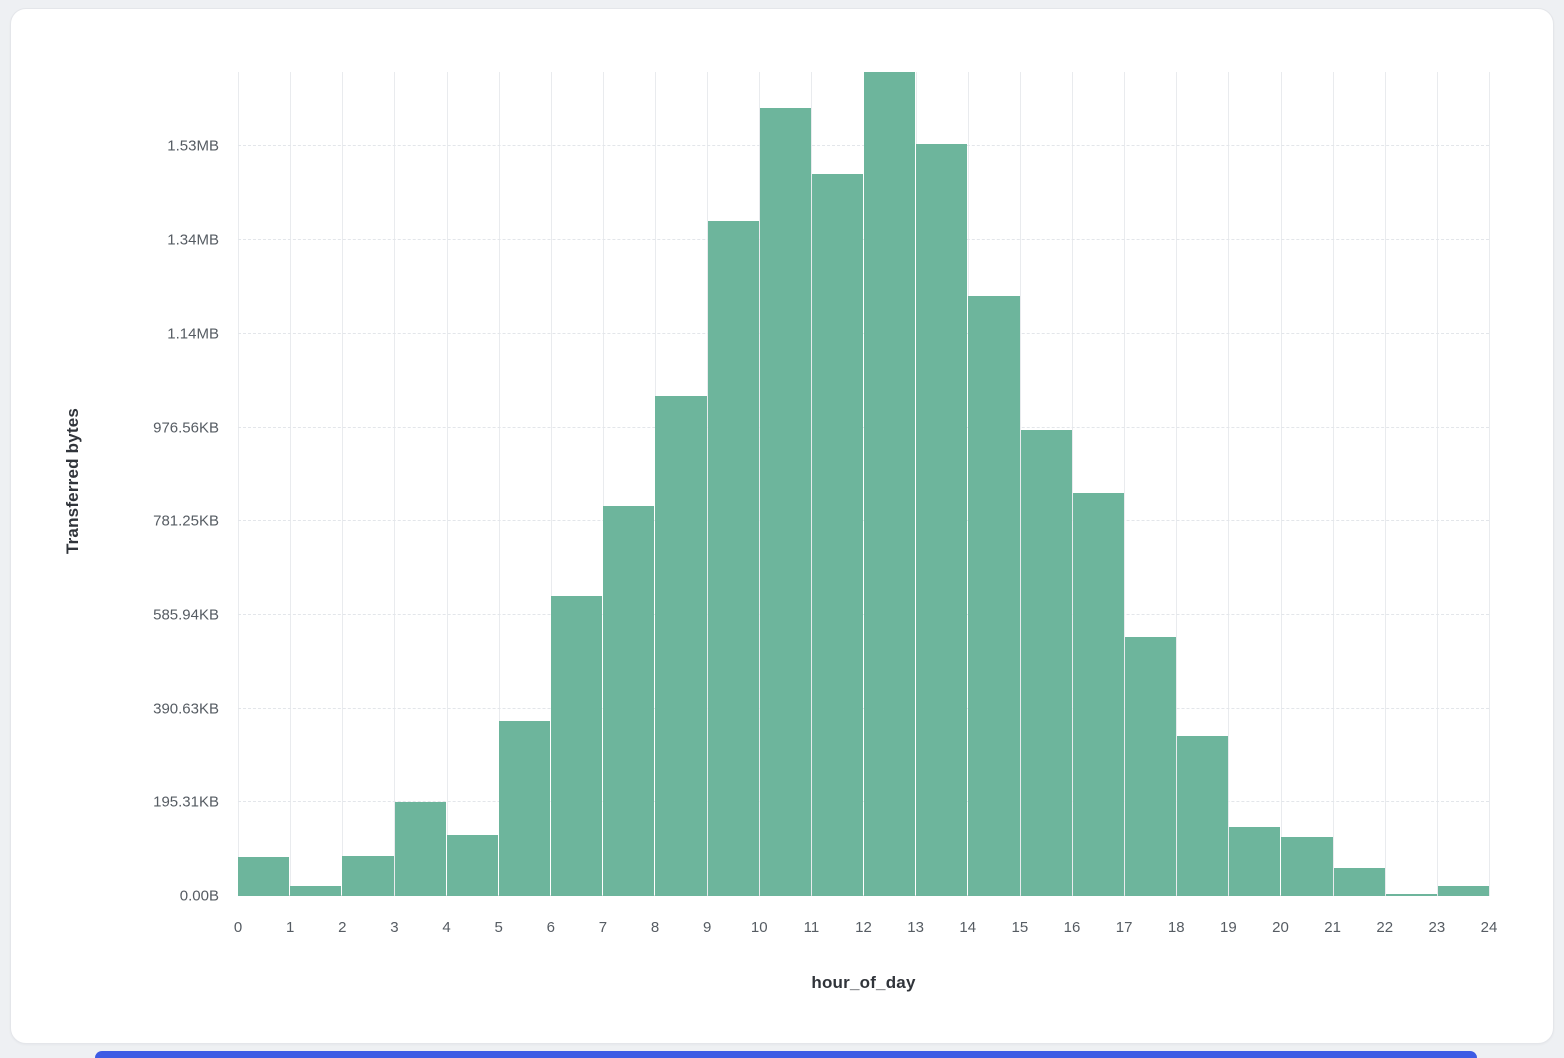 The height and width of the screenshot is (1058, 1564). Describe the element at coordinates (1332, 927) in the screenshot. I see `x-tick-label: 21` at that location.